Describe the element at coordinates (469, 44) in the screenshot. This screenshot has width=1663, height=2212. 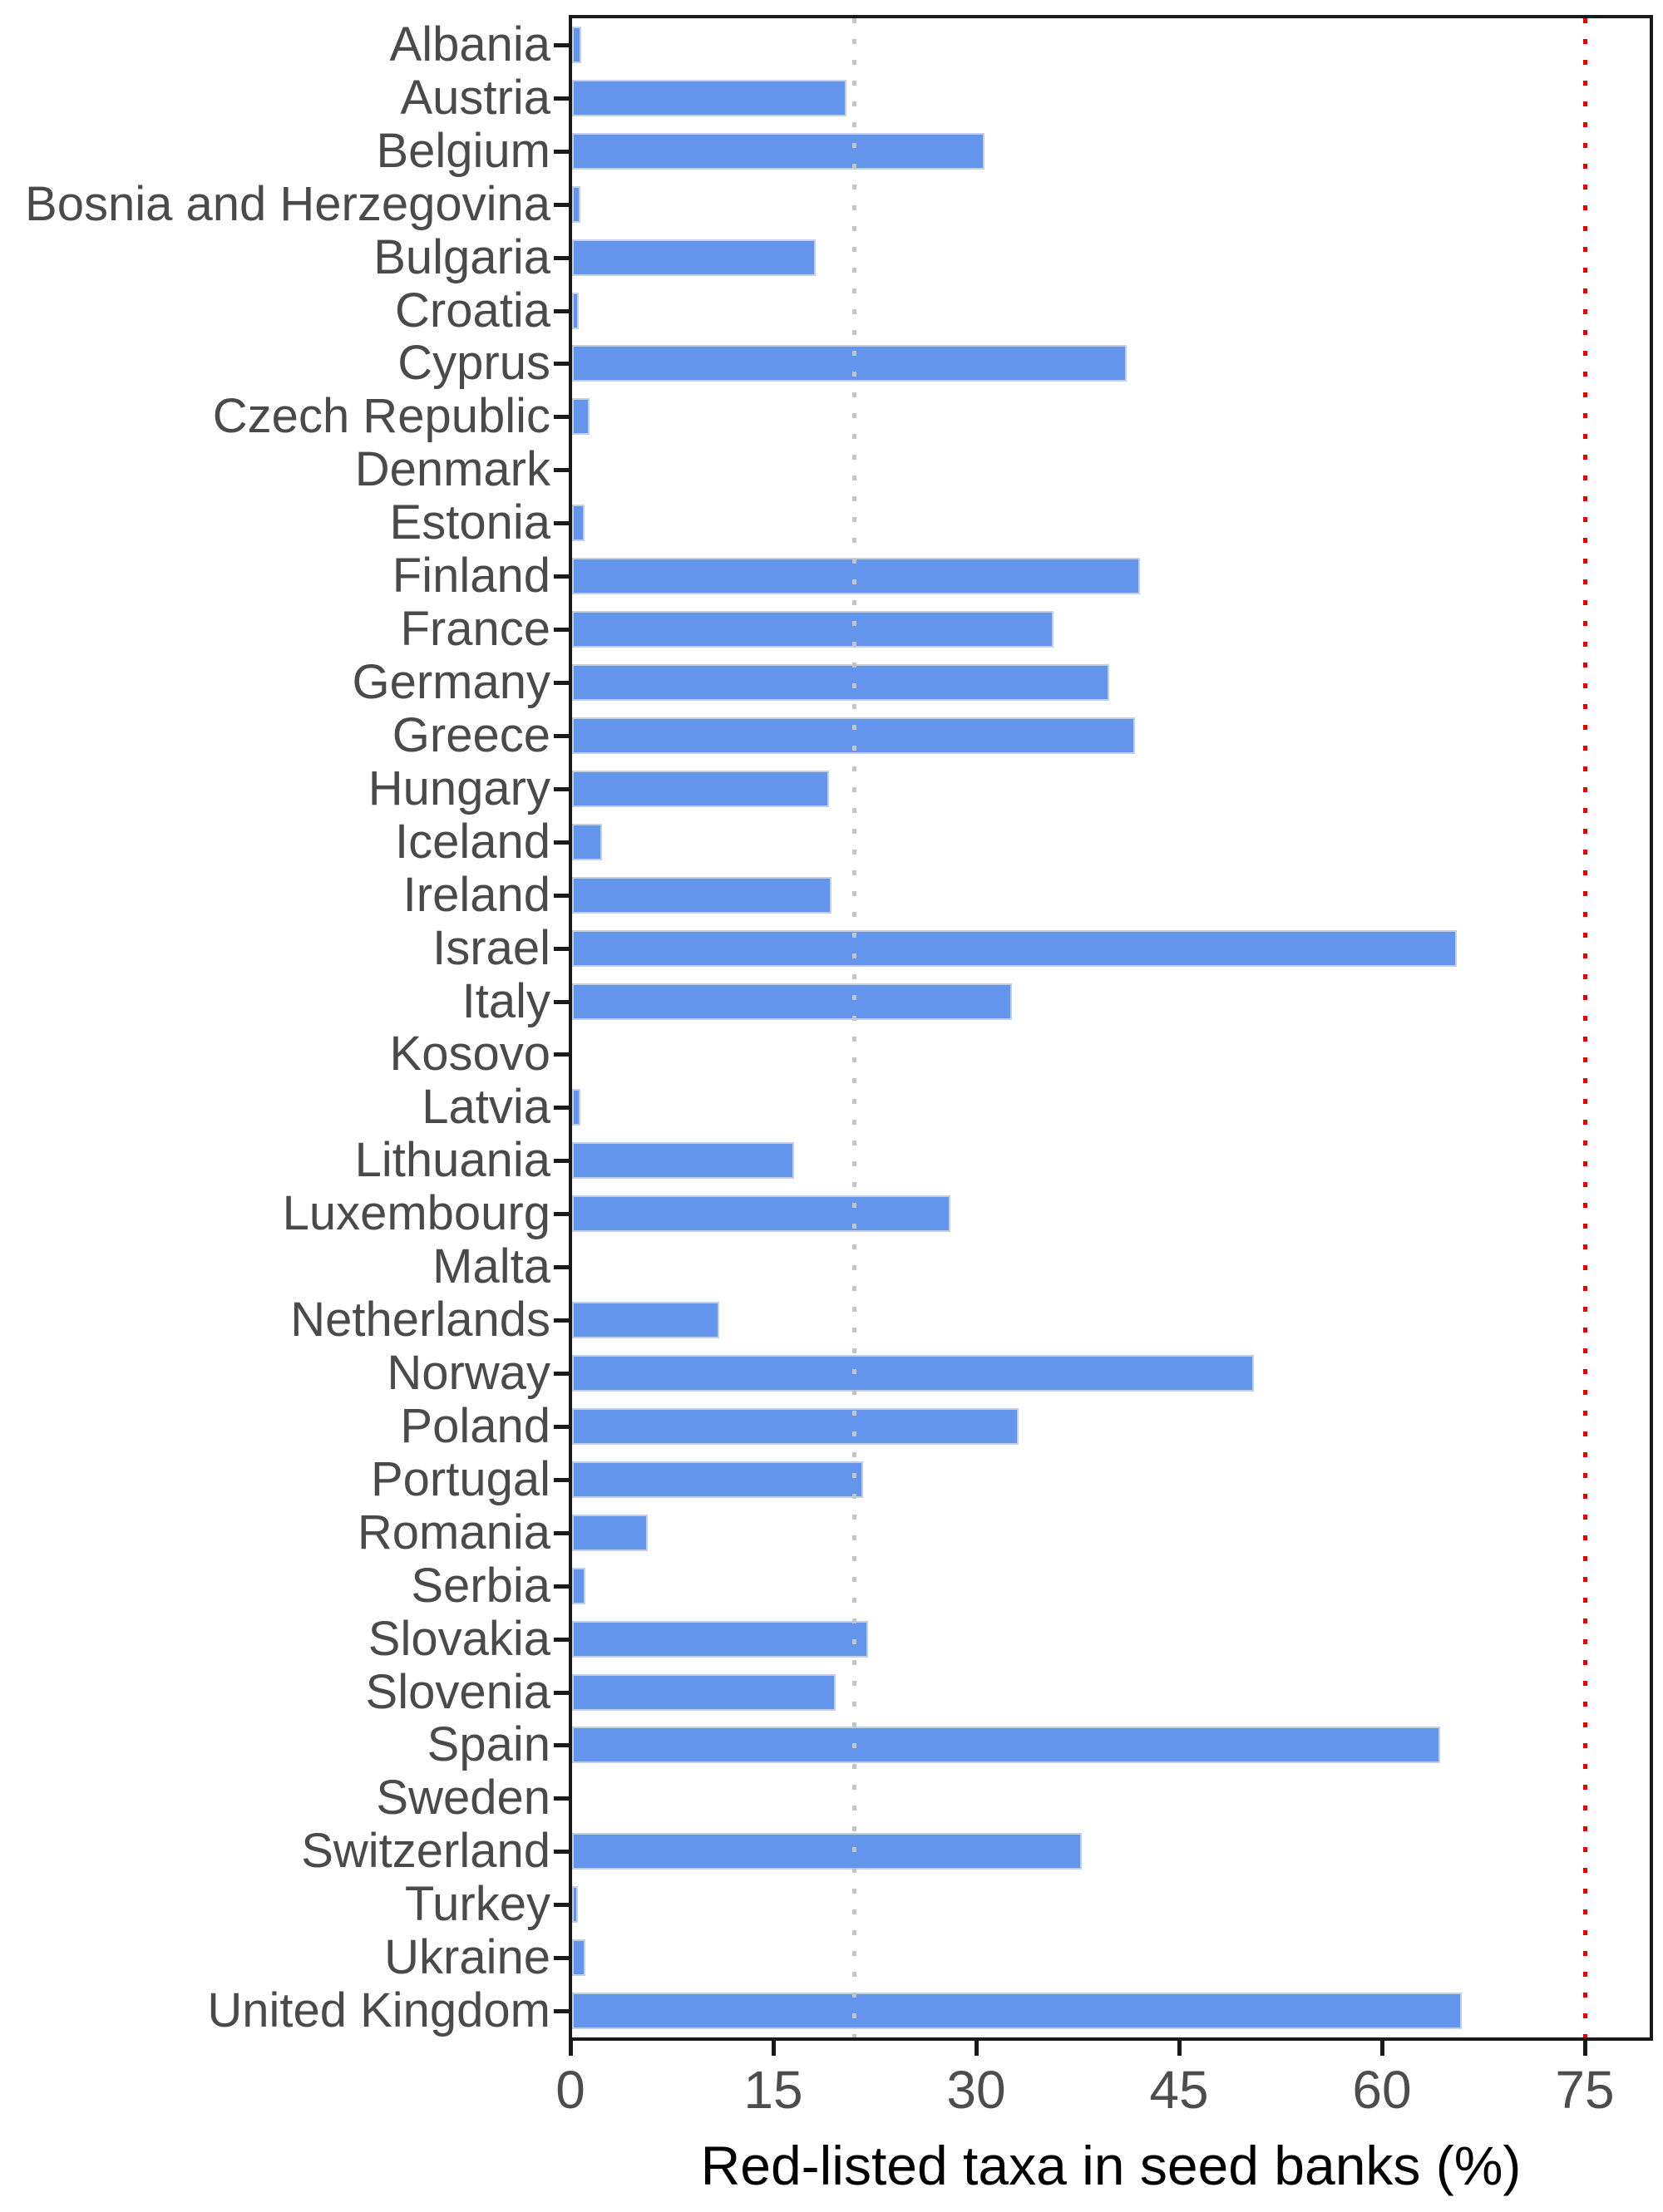
I see `y-label-albania: Albania` at that location.